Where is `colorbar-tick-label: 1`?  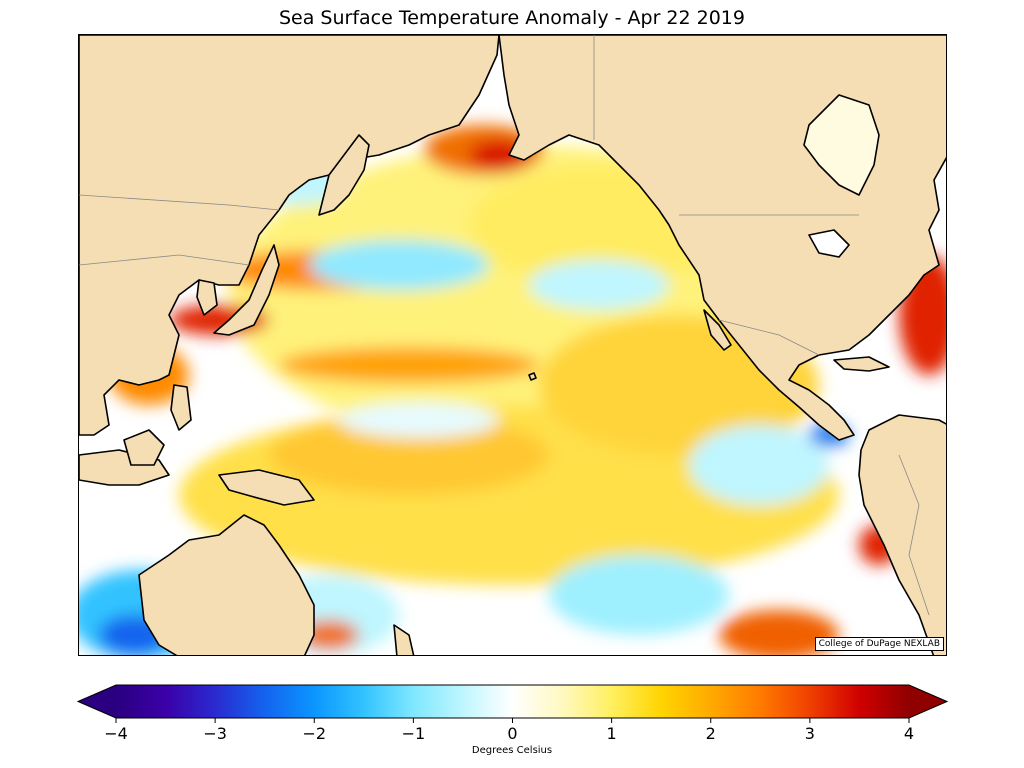
colorbar-tick-label: 1 is located at coordinates (611, 733).